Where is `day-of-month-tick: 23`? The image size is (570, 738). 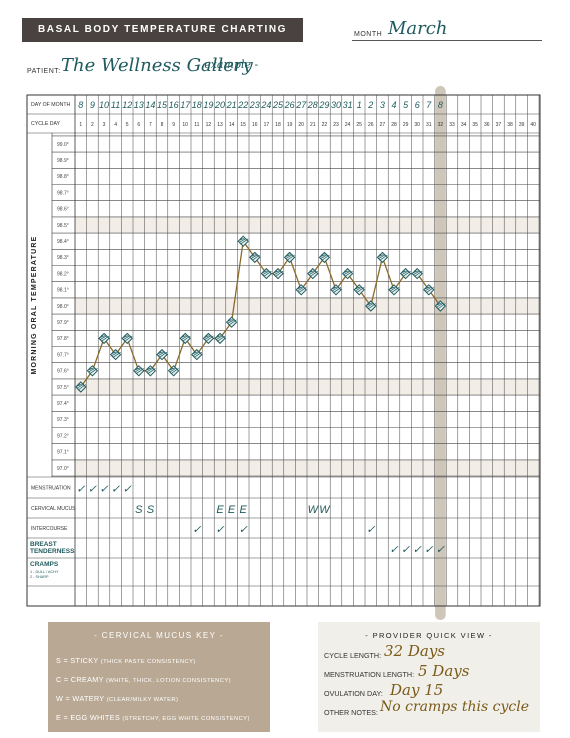
day-of-month-tick: 23 is located at coordinates (254, 105).